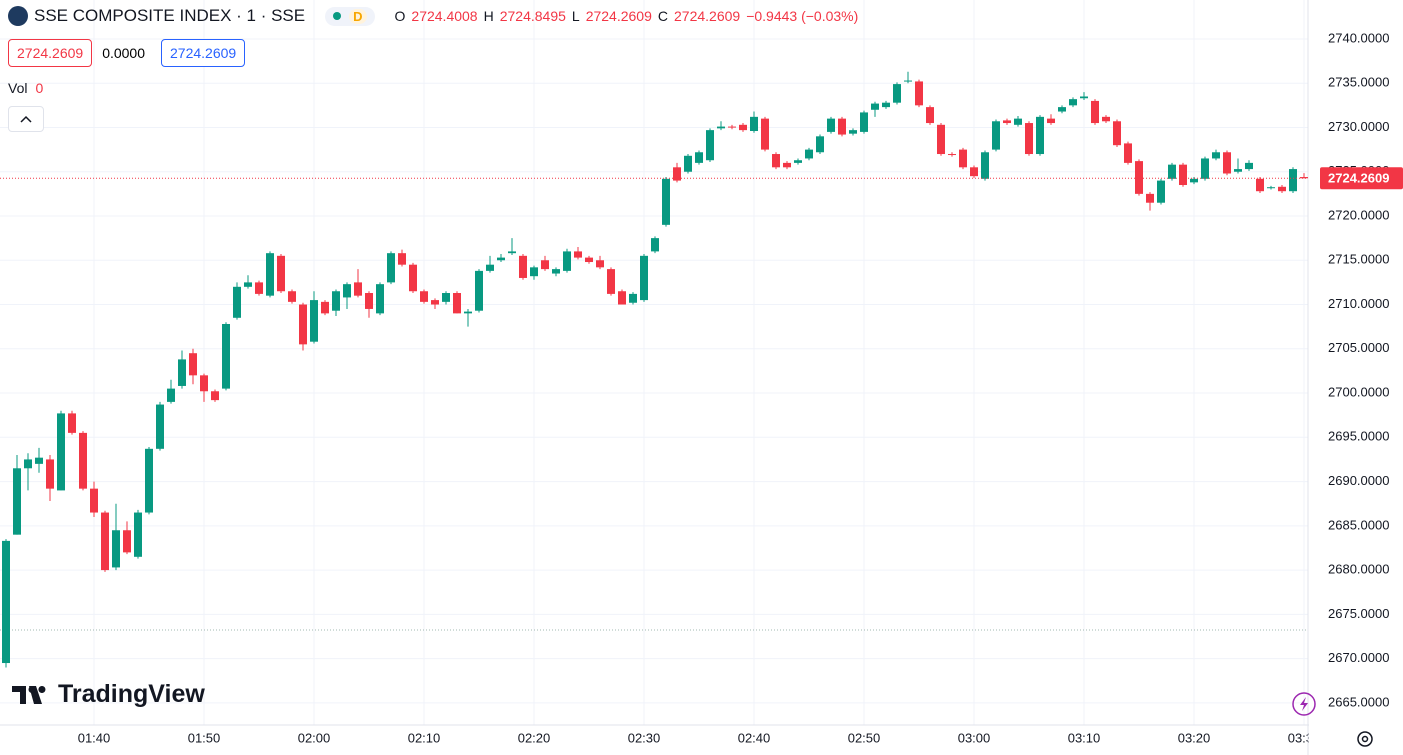 This screenshot has width=1403, height=755. I want to click on status-pill: D, so click(350, 16).